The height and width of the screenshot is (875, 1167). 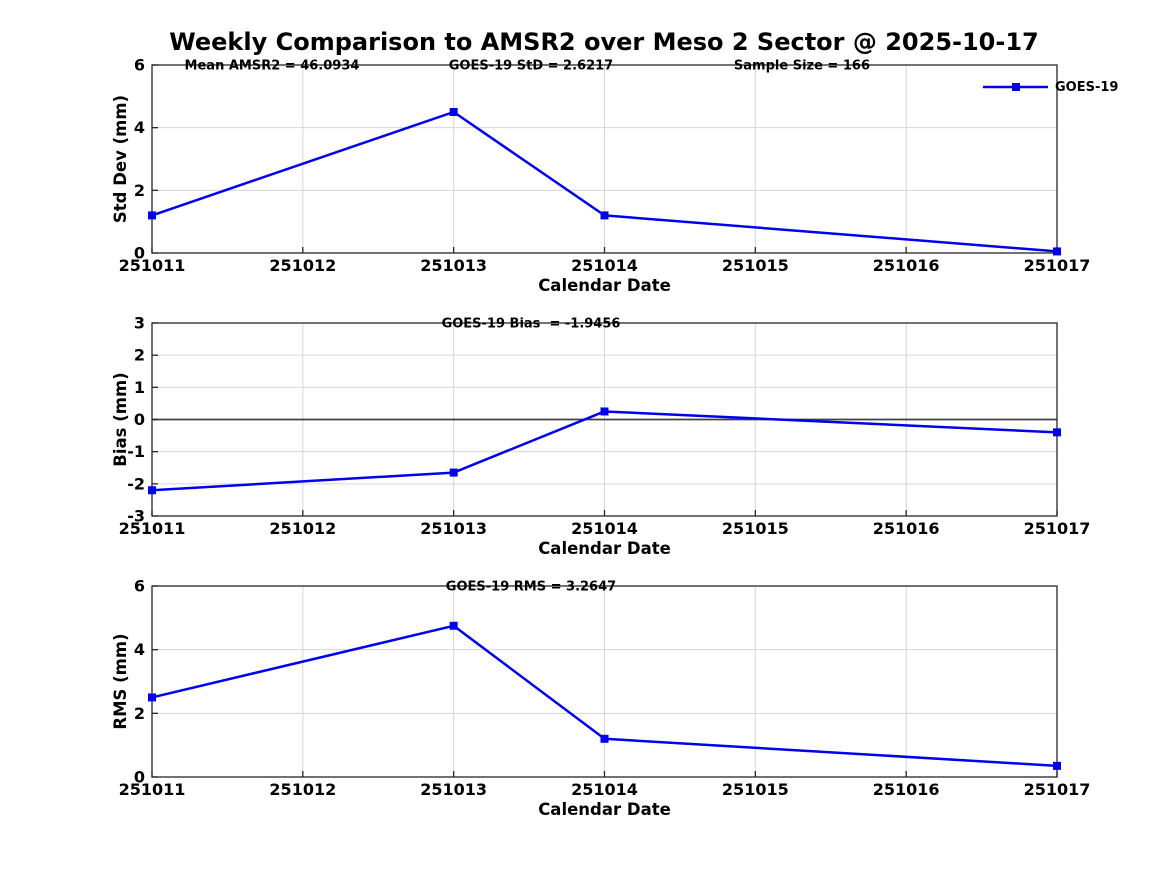 I want to click on stat-annotation: GOES-19 Bias = -1.9456, so click(x=531, y=324).